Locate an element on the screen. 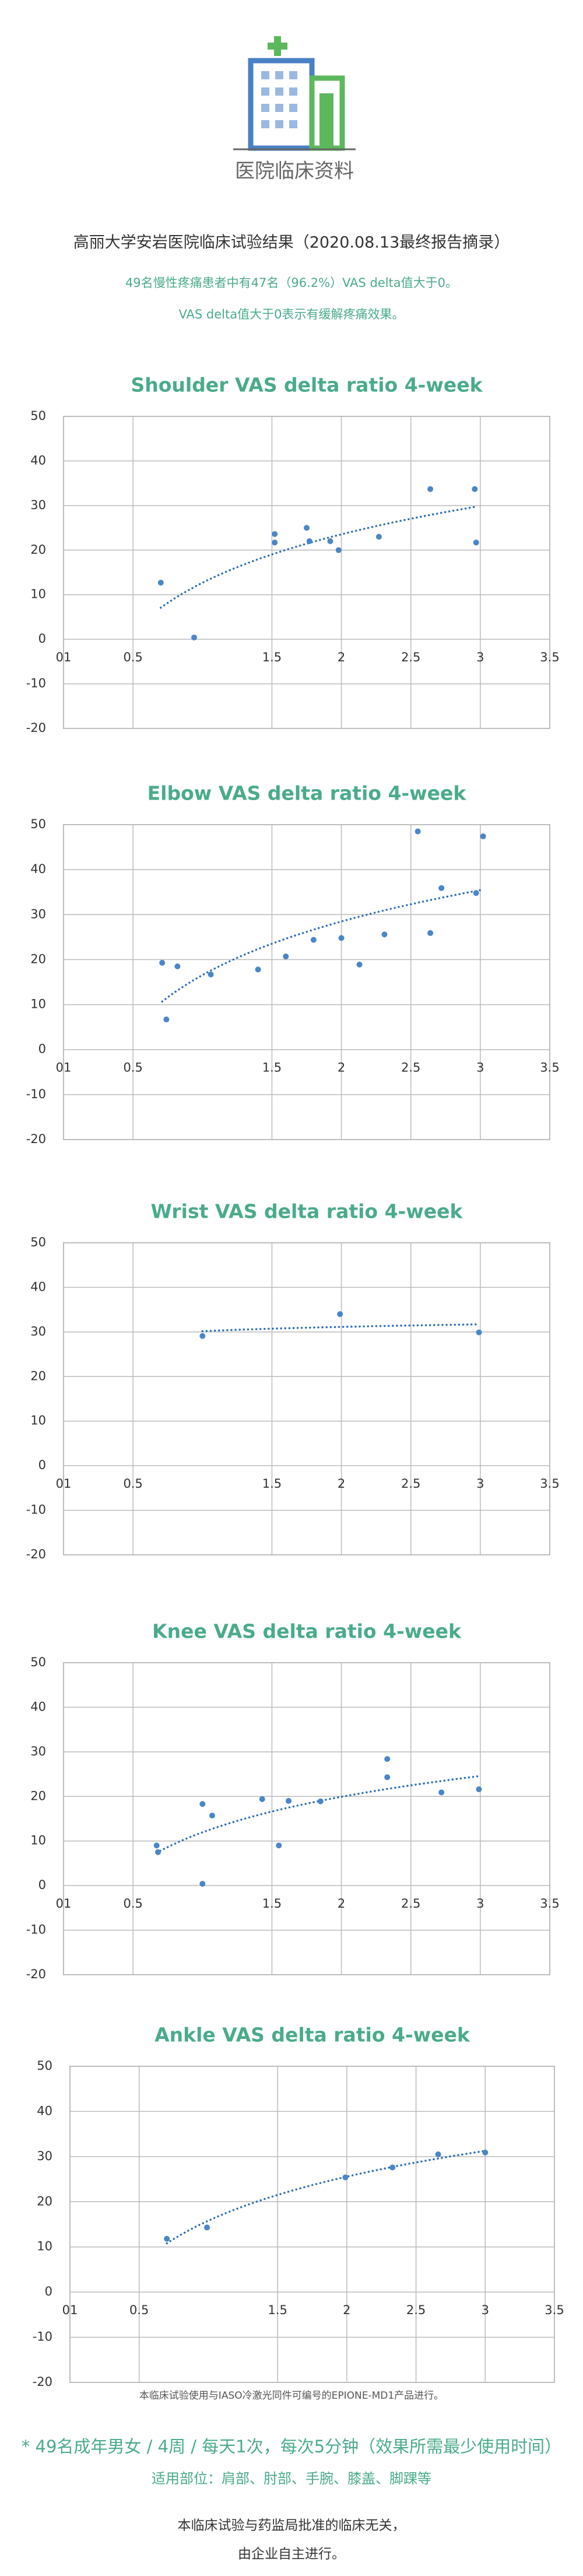  chart-title: Wrist VAS delta ratio 4-week is located at coordinates (307, 1211).